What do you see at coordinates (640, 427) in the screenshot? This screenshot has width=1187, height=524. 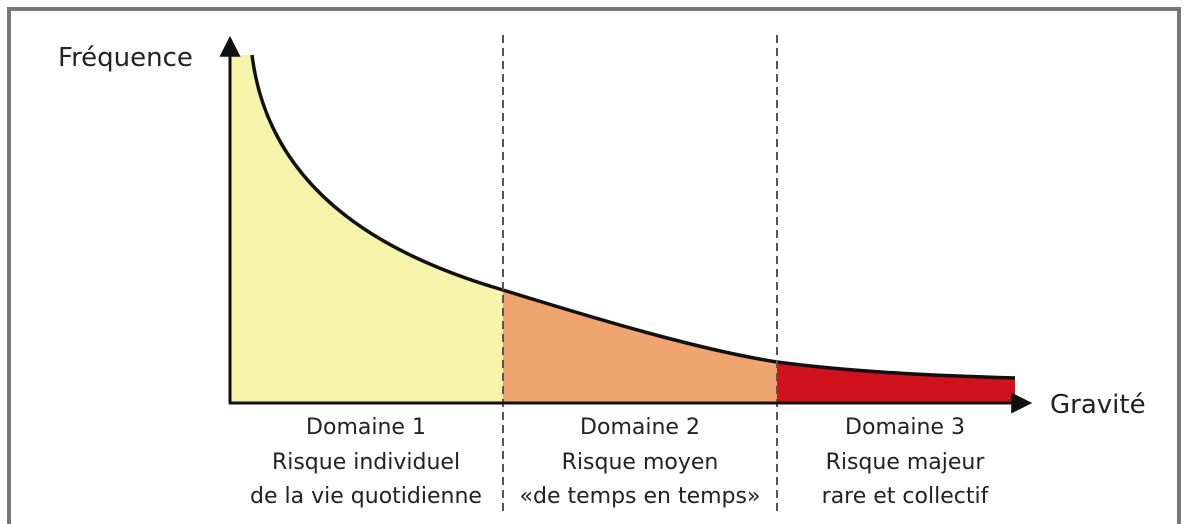 I see `domain-label: Domaine 2` at bounding box center [640, 427].